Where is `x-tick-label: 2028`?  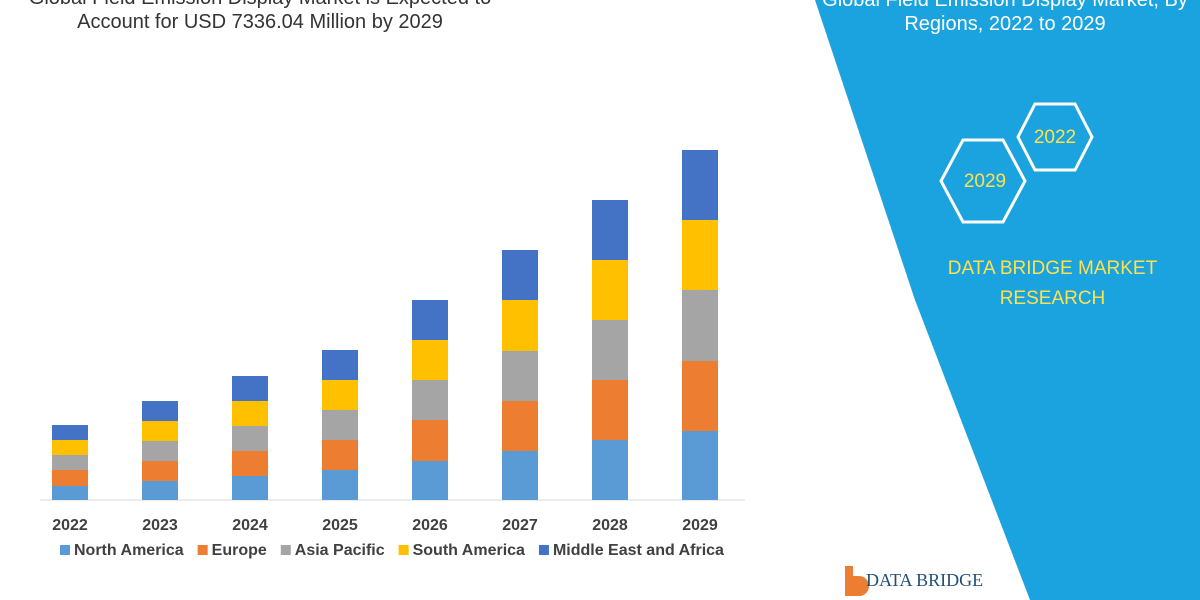
x-tick-label: 2028 is located at coordinates (610, 525).